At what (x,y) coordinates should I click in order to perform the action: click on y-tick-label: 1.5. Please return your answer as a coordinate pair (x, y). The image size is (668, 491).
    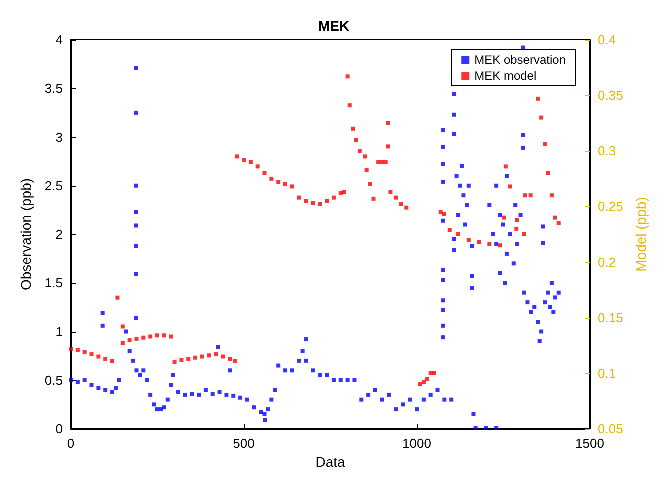
    Looking at the image, I should click on (53, 283).